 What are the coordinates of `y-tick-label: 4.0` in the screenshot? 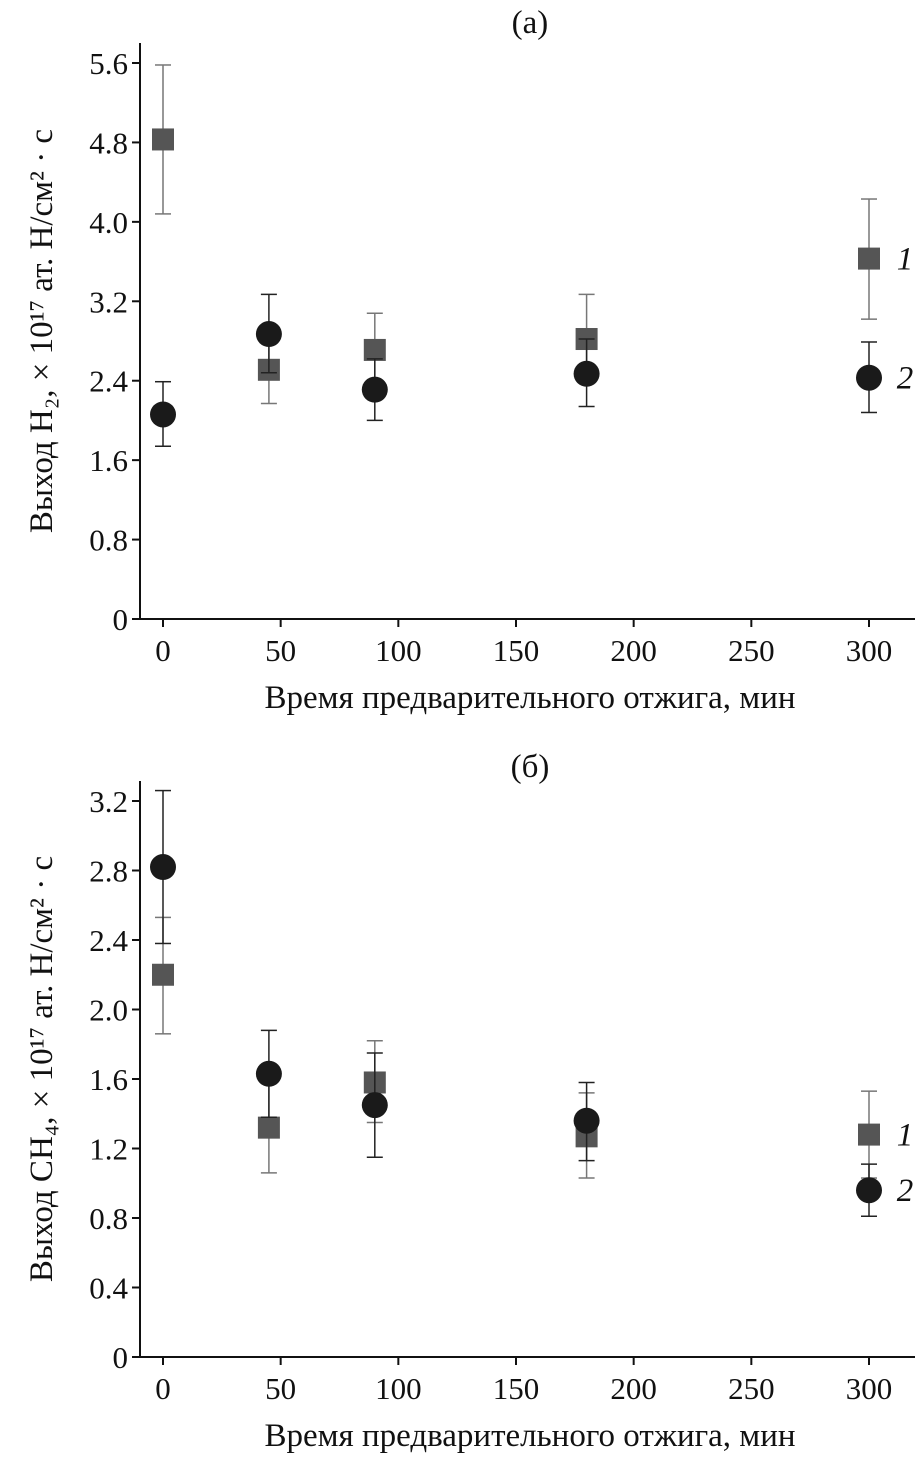 It's located at (108, 222).